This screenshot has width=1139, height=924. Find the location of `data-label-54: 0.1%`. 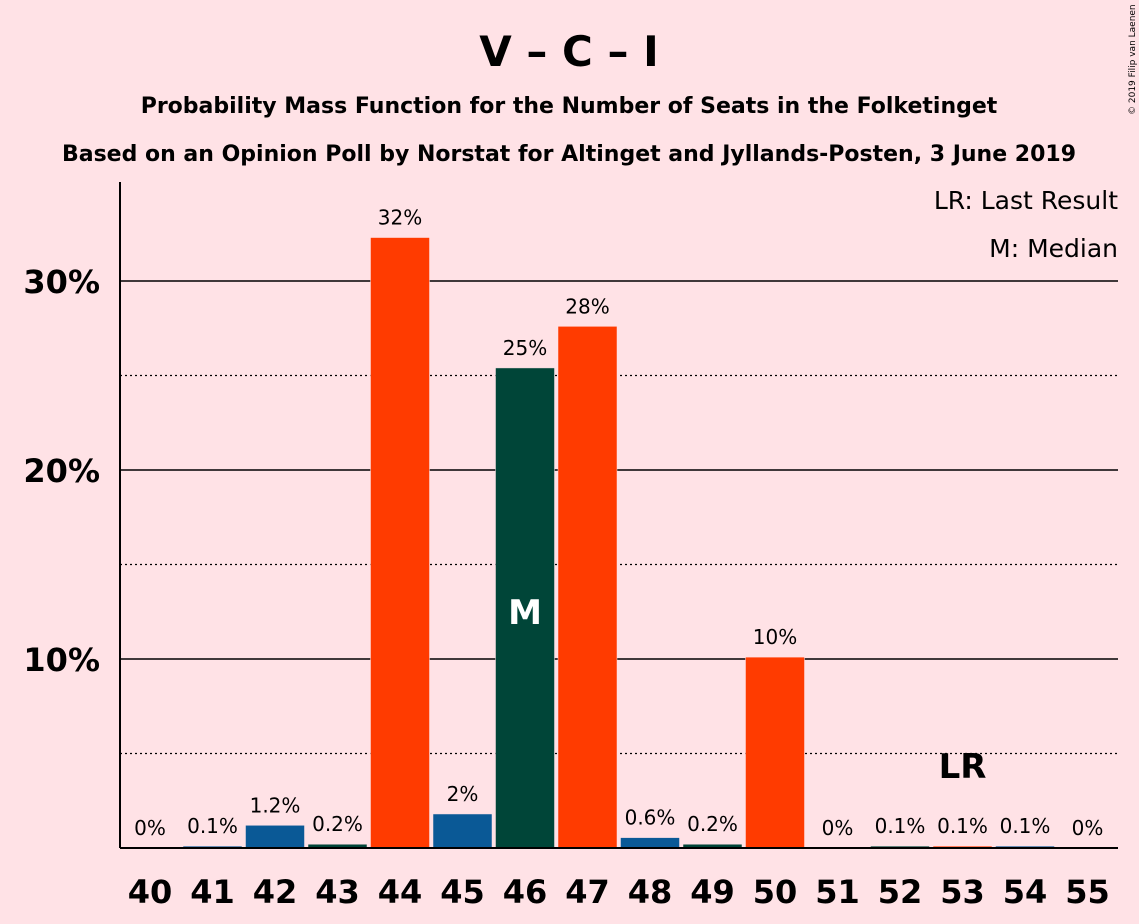

data-label-54: 0.1% is located at coordinates (1025, 826).